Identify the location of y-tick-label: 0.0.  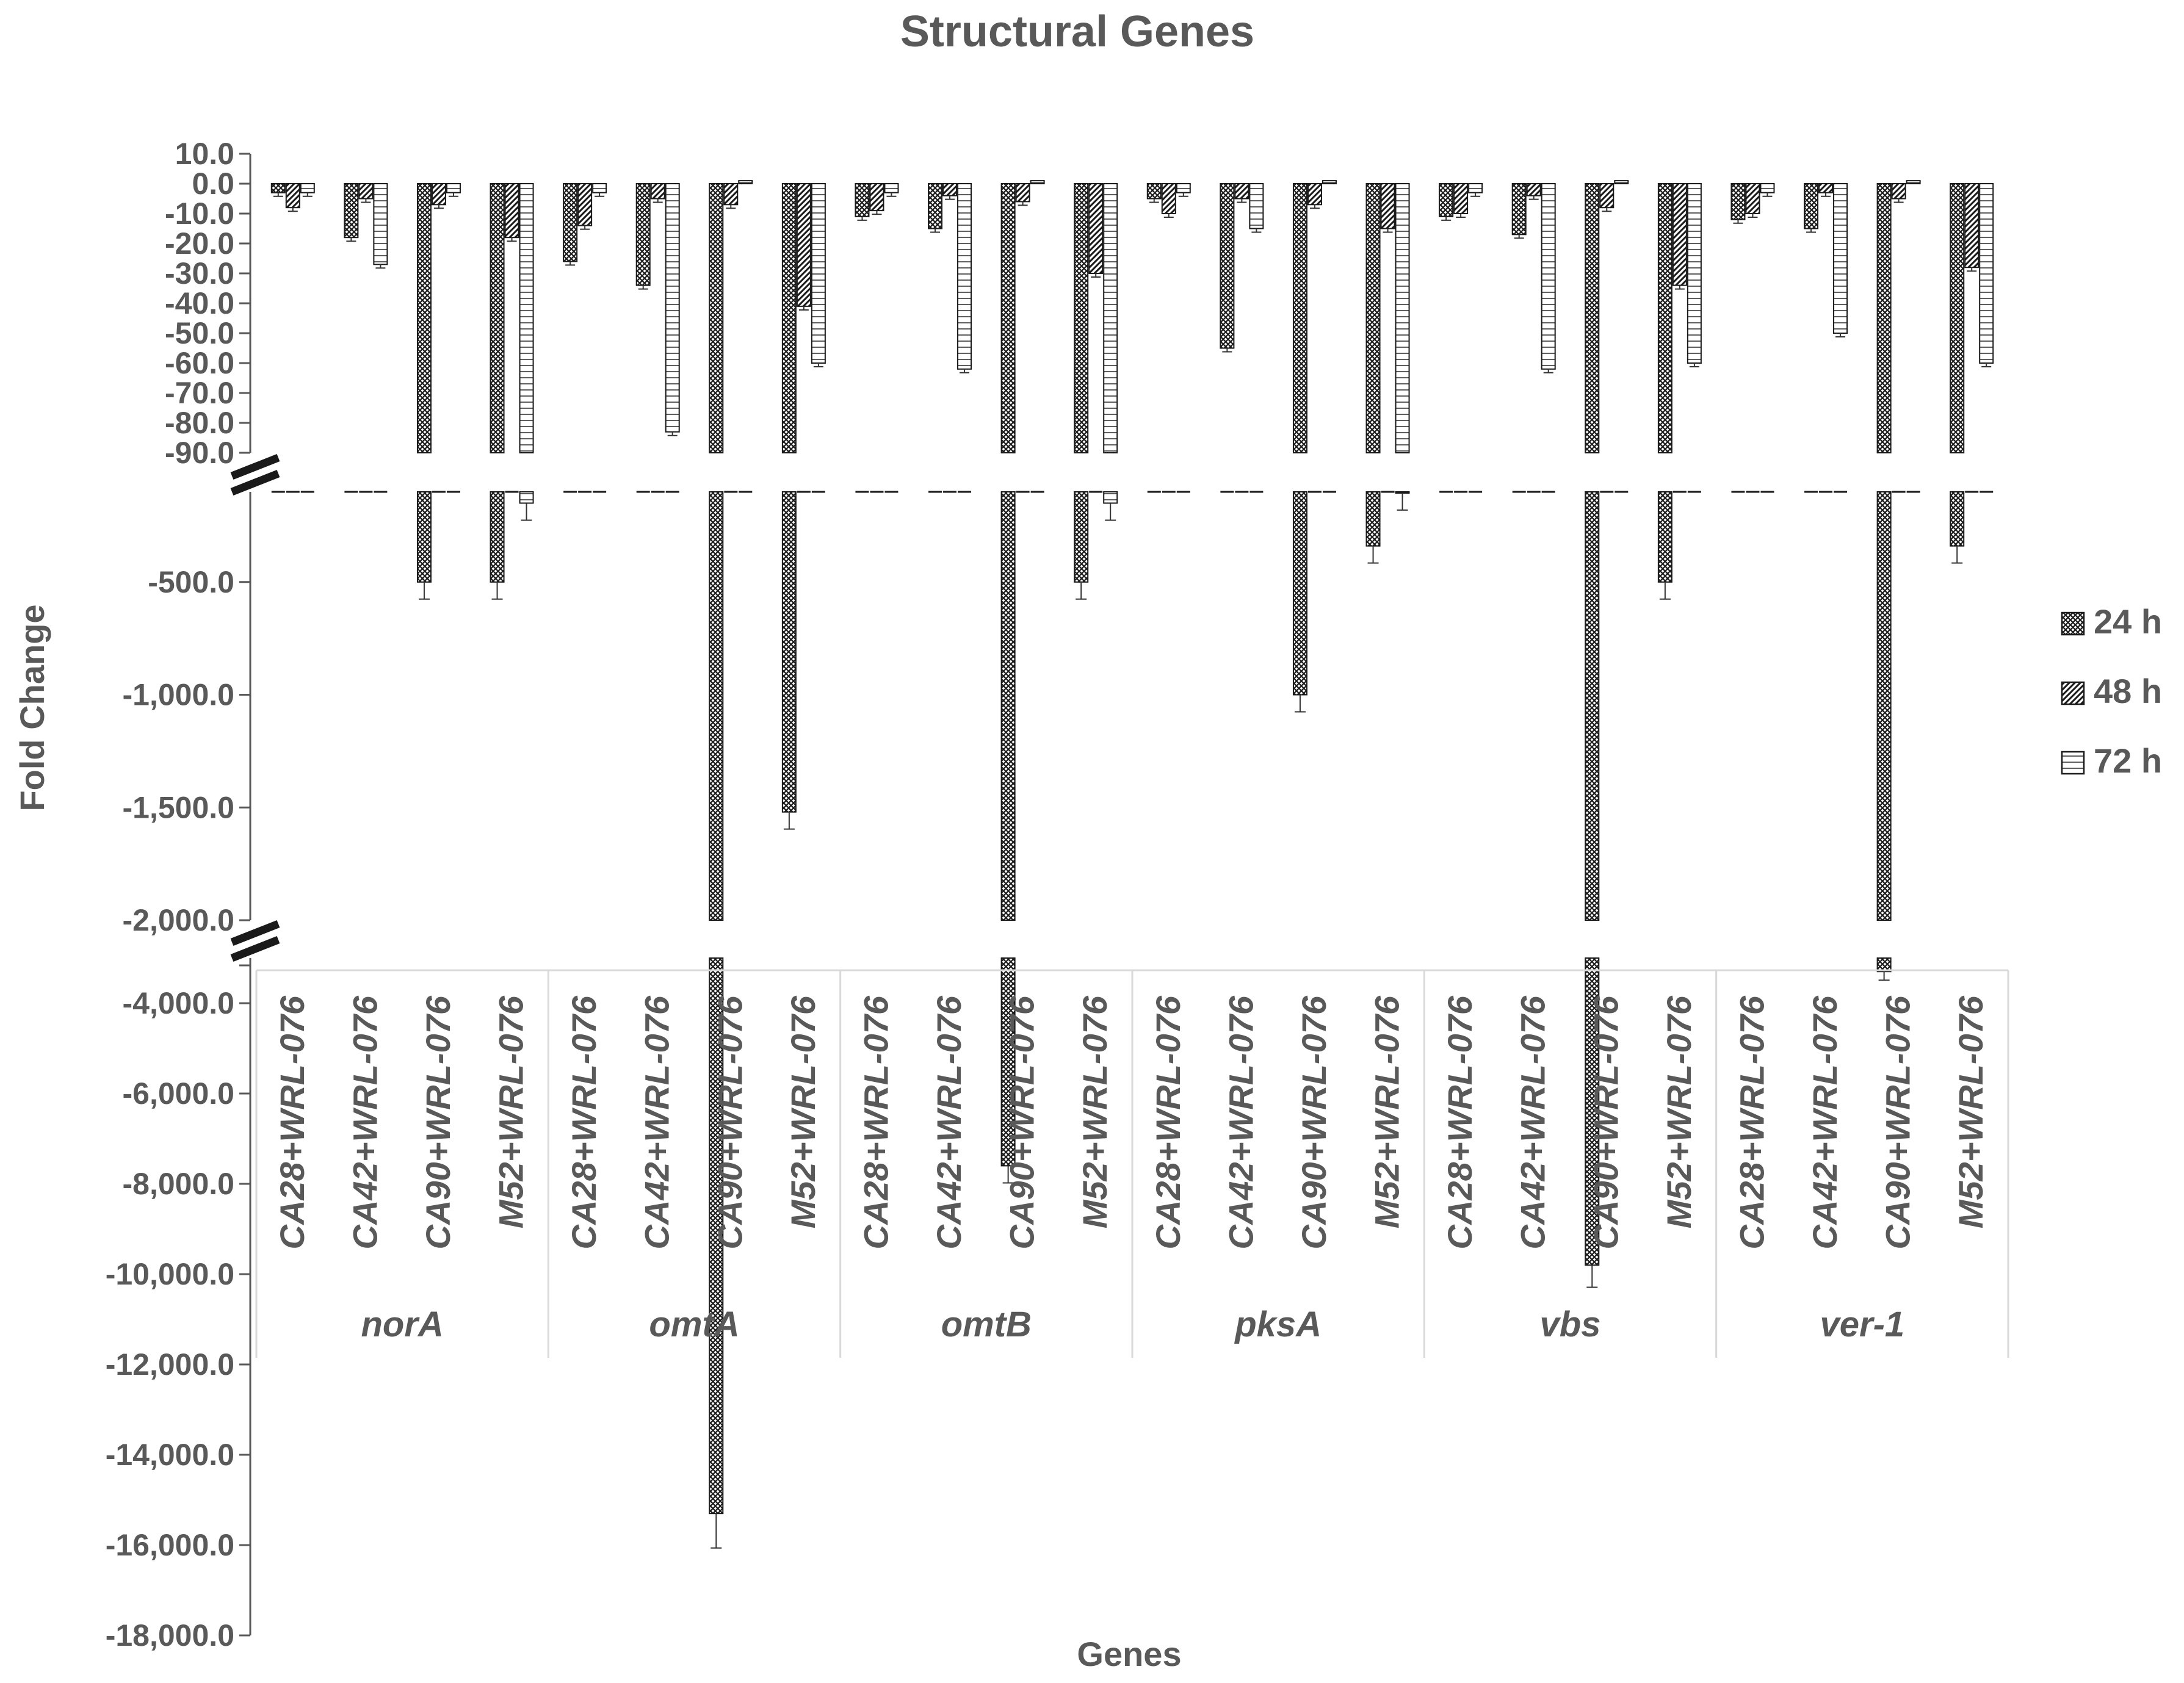
(213, 184).